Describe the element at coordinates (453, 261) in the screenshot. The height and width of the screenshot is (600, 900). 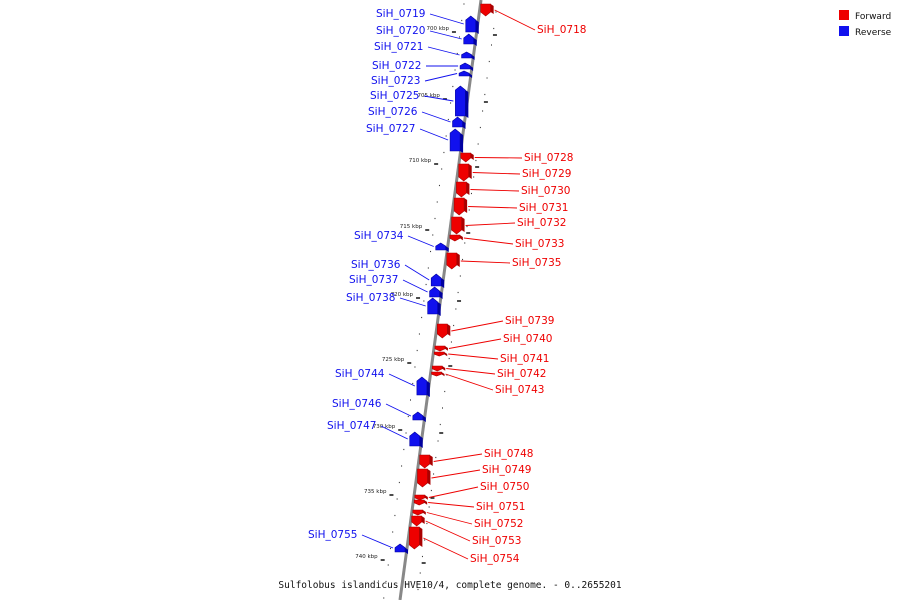
I see `gene-sih_0735-feature` at that location.